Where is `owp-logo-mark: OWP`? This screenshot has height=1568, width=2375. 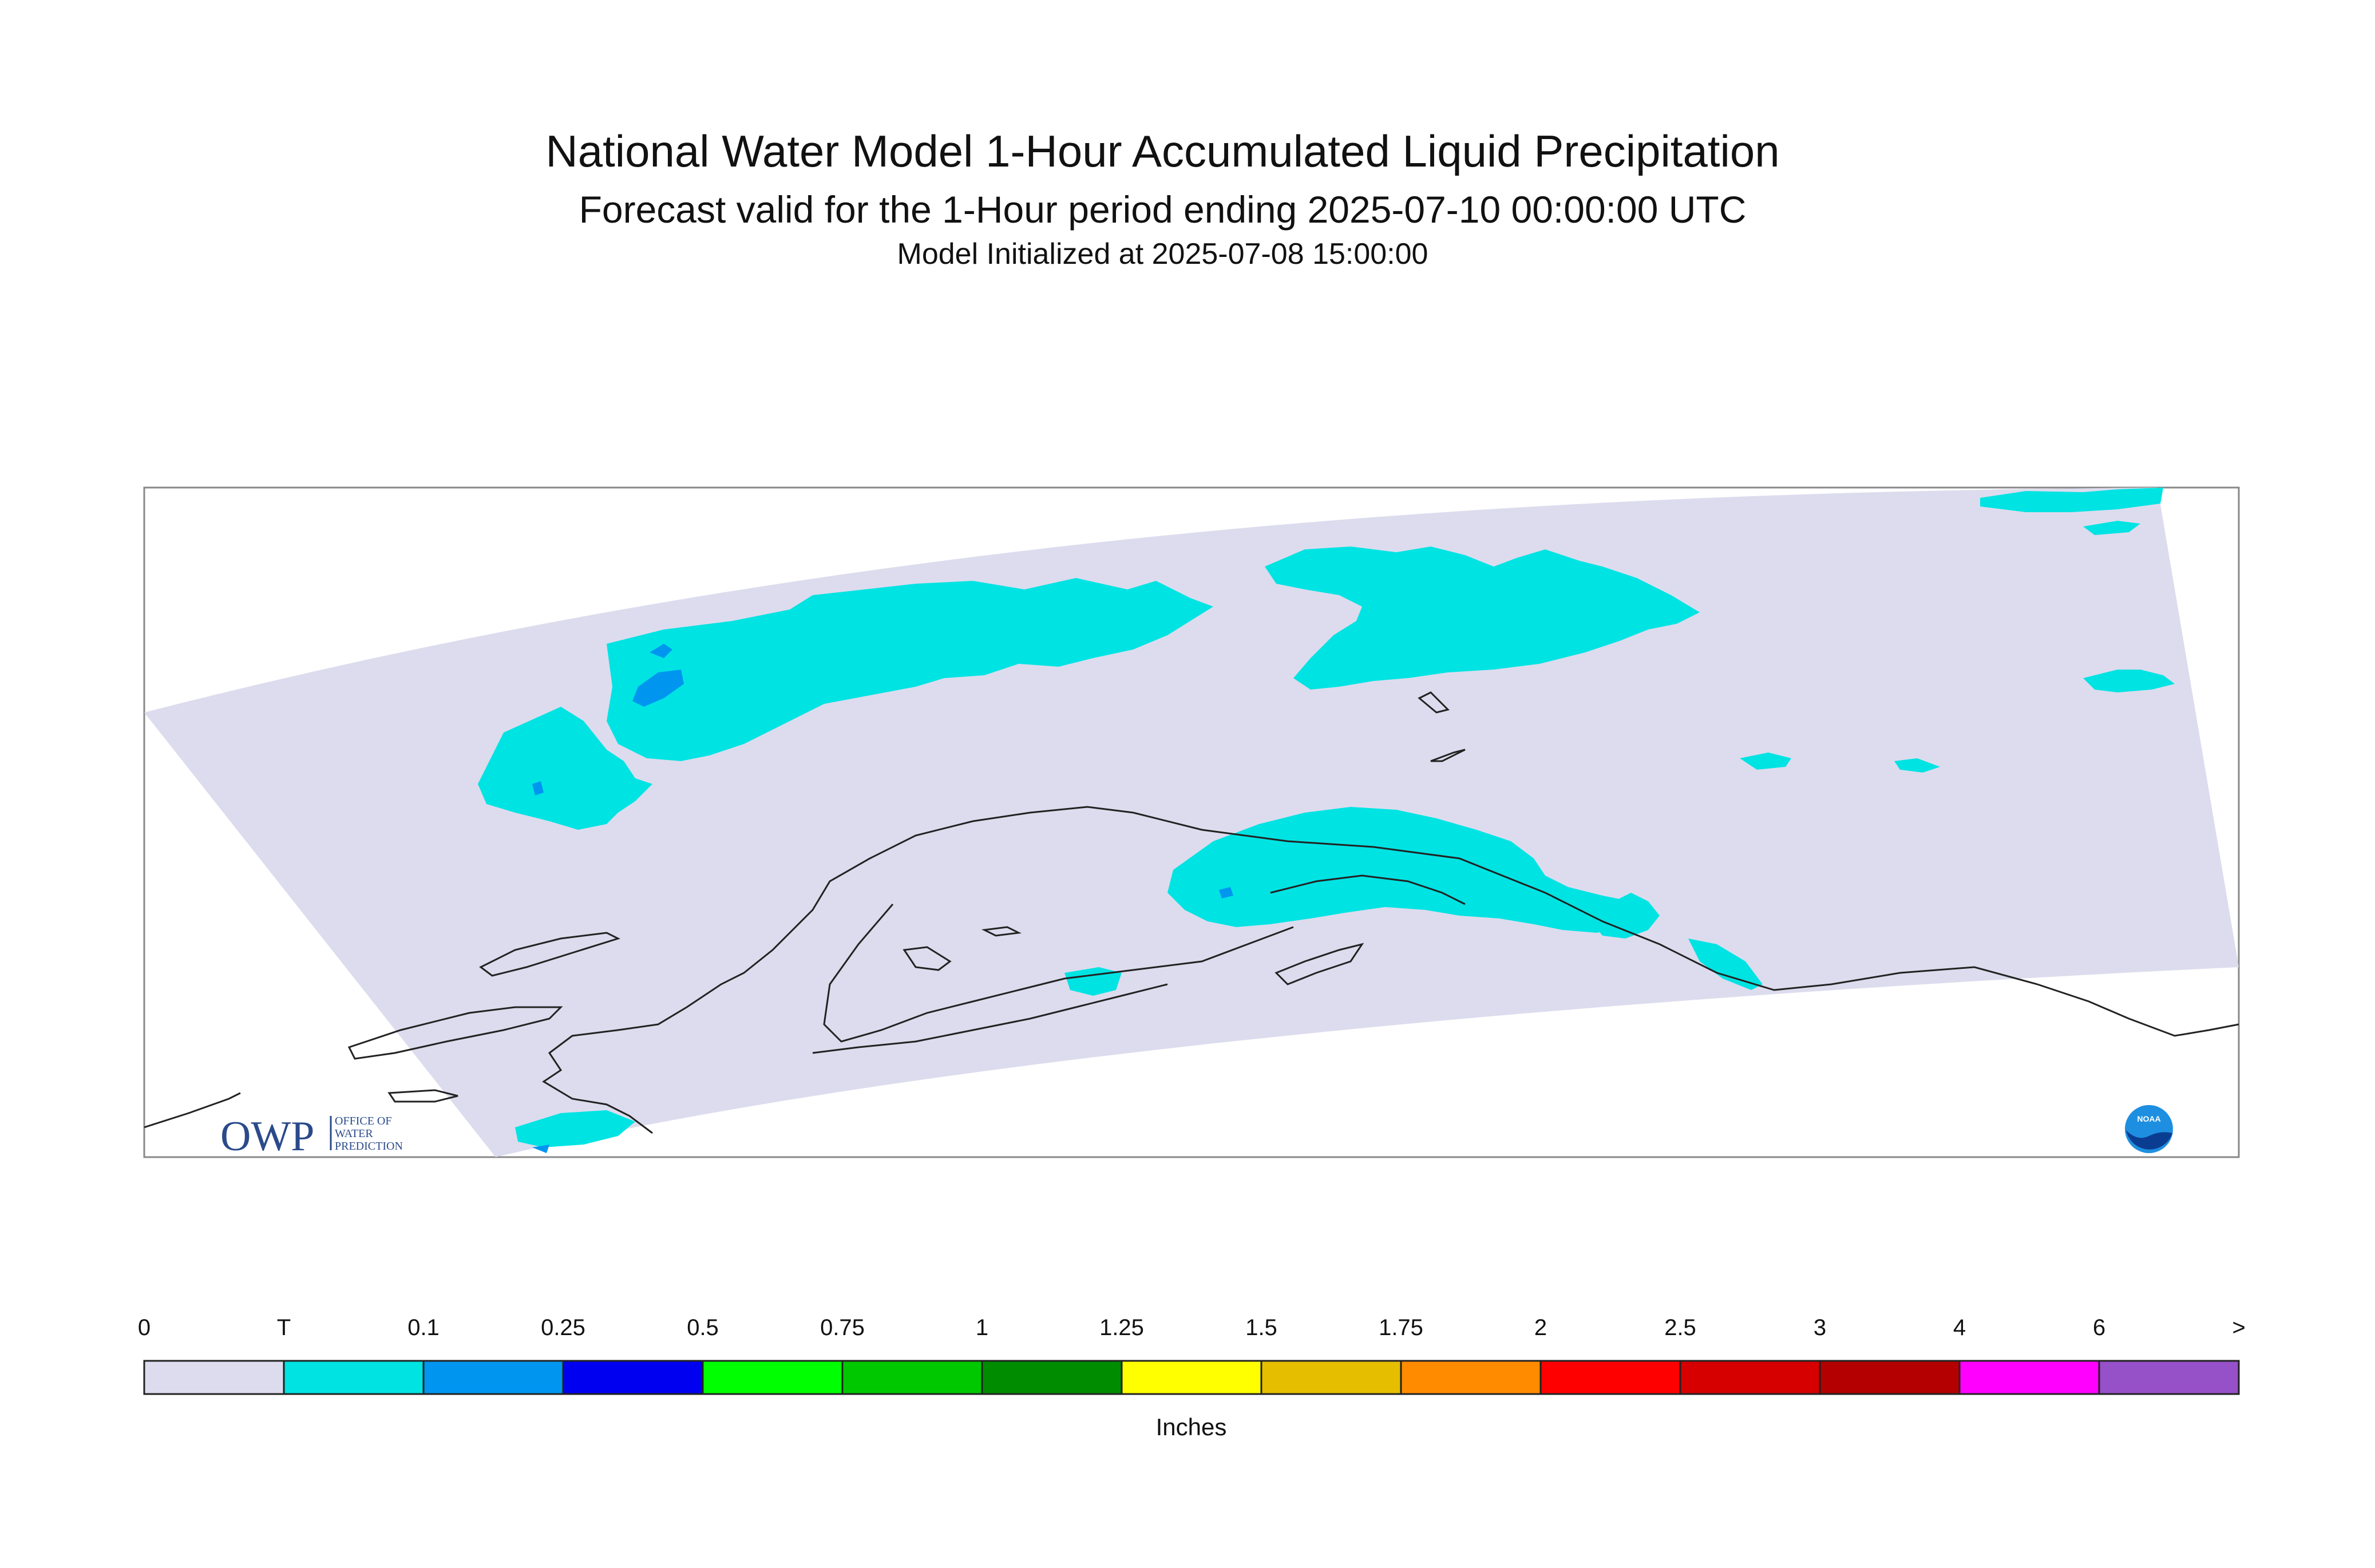 owp-logo-mark: OWP is located at coordinates (267, 1136).